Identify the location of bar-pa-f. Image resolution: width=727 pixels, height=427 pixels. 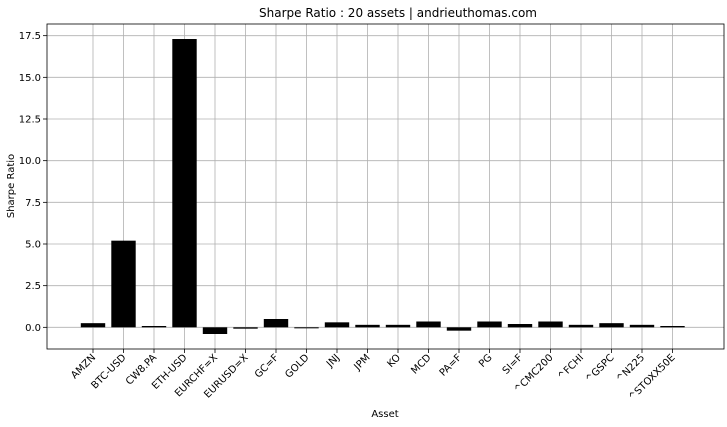
(459, 329).